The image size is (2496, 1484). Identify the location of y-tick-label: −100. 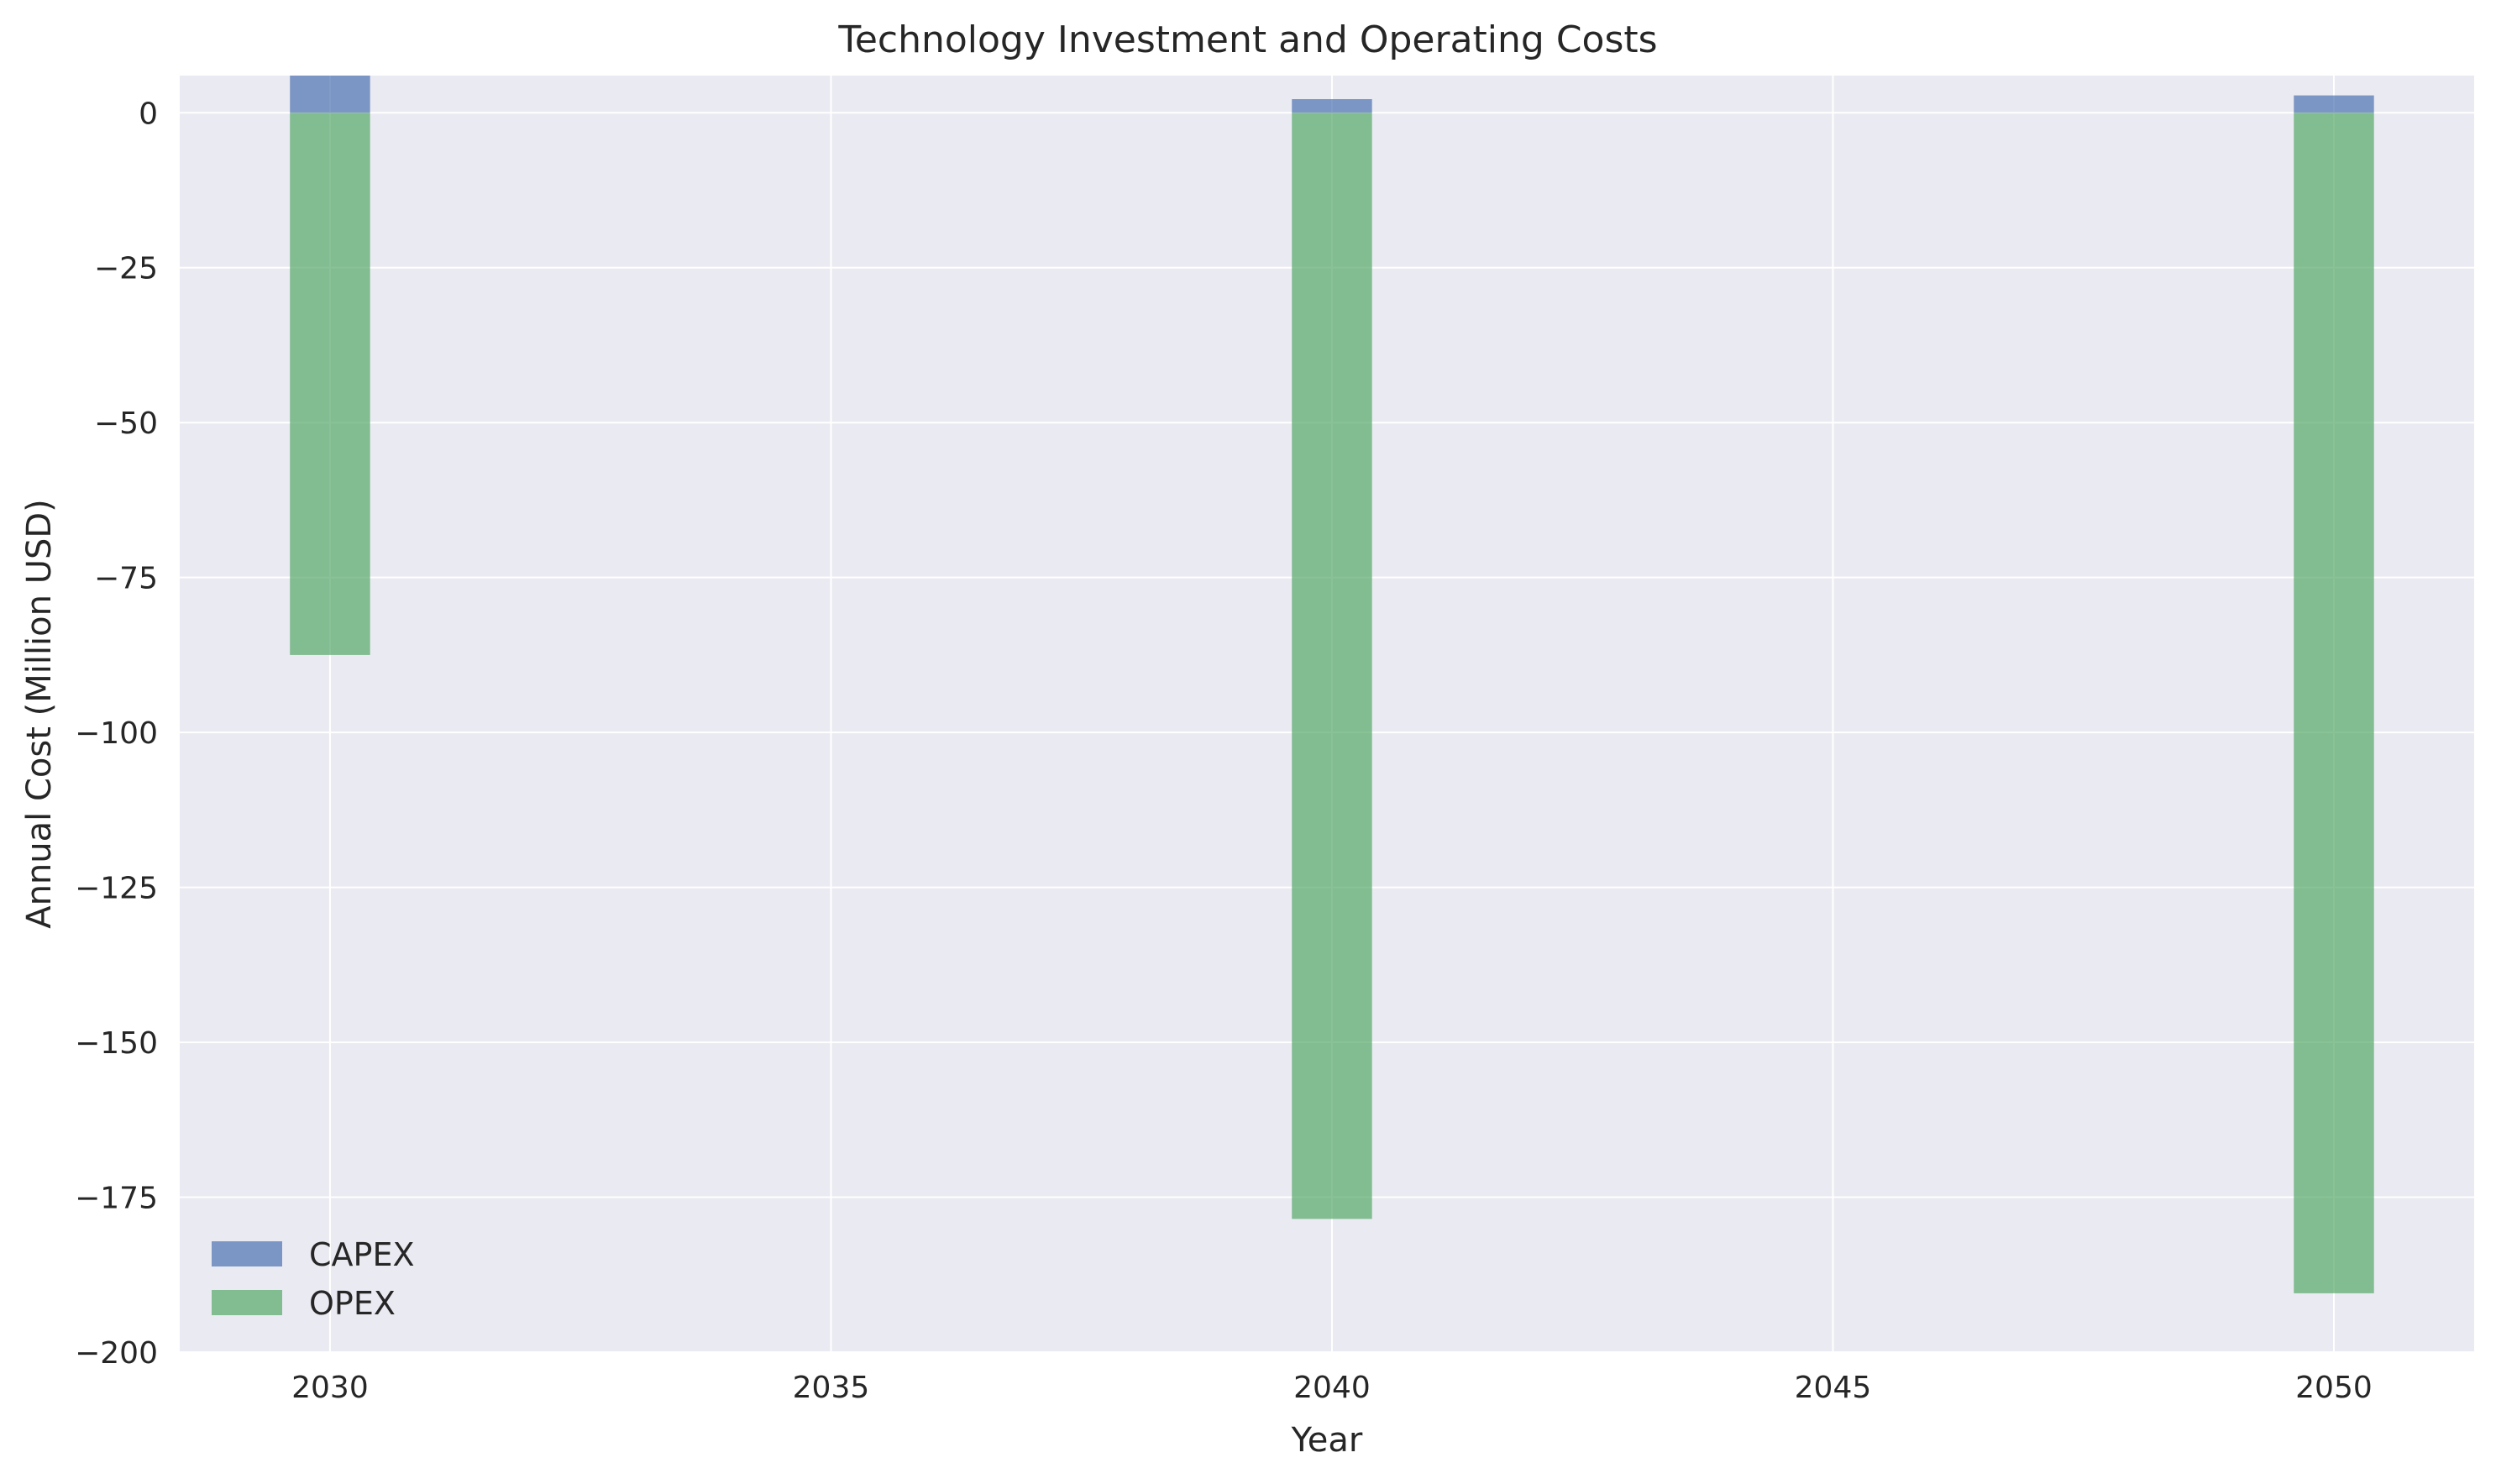
(116, 734).